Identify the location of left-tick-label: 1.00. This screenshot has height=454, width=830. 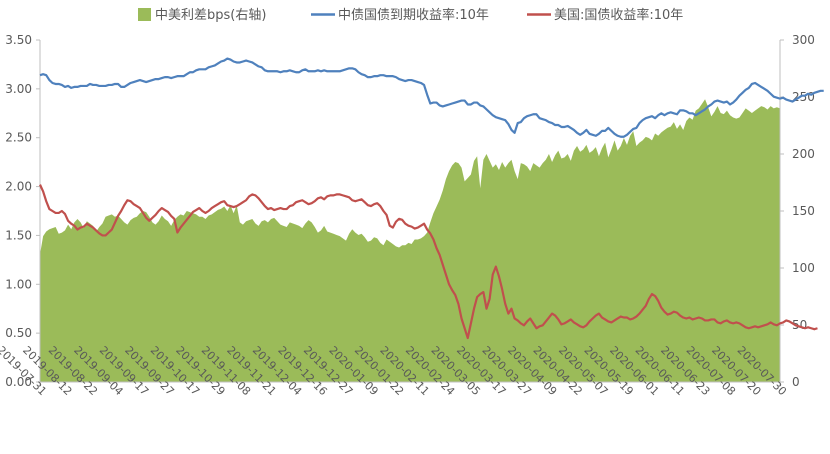
(18, 284).